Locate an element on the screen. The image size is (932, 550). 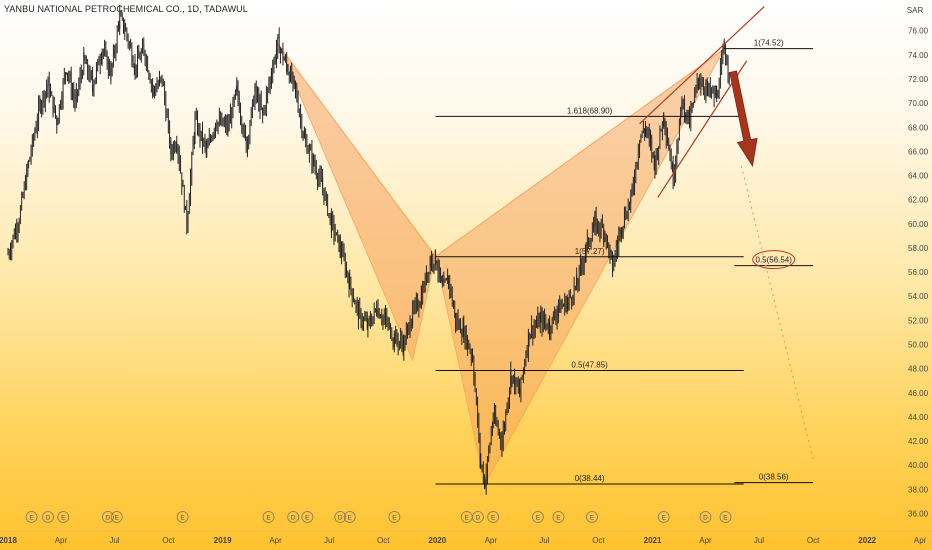
y-axis-tick-label: 36.00 is located at coordinates (918, 514).